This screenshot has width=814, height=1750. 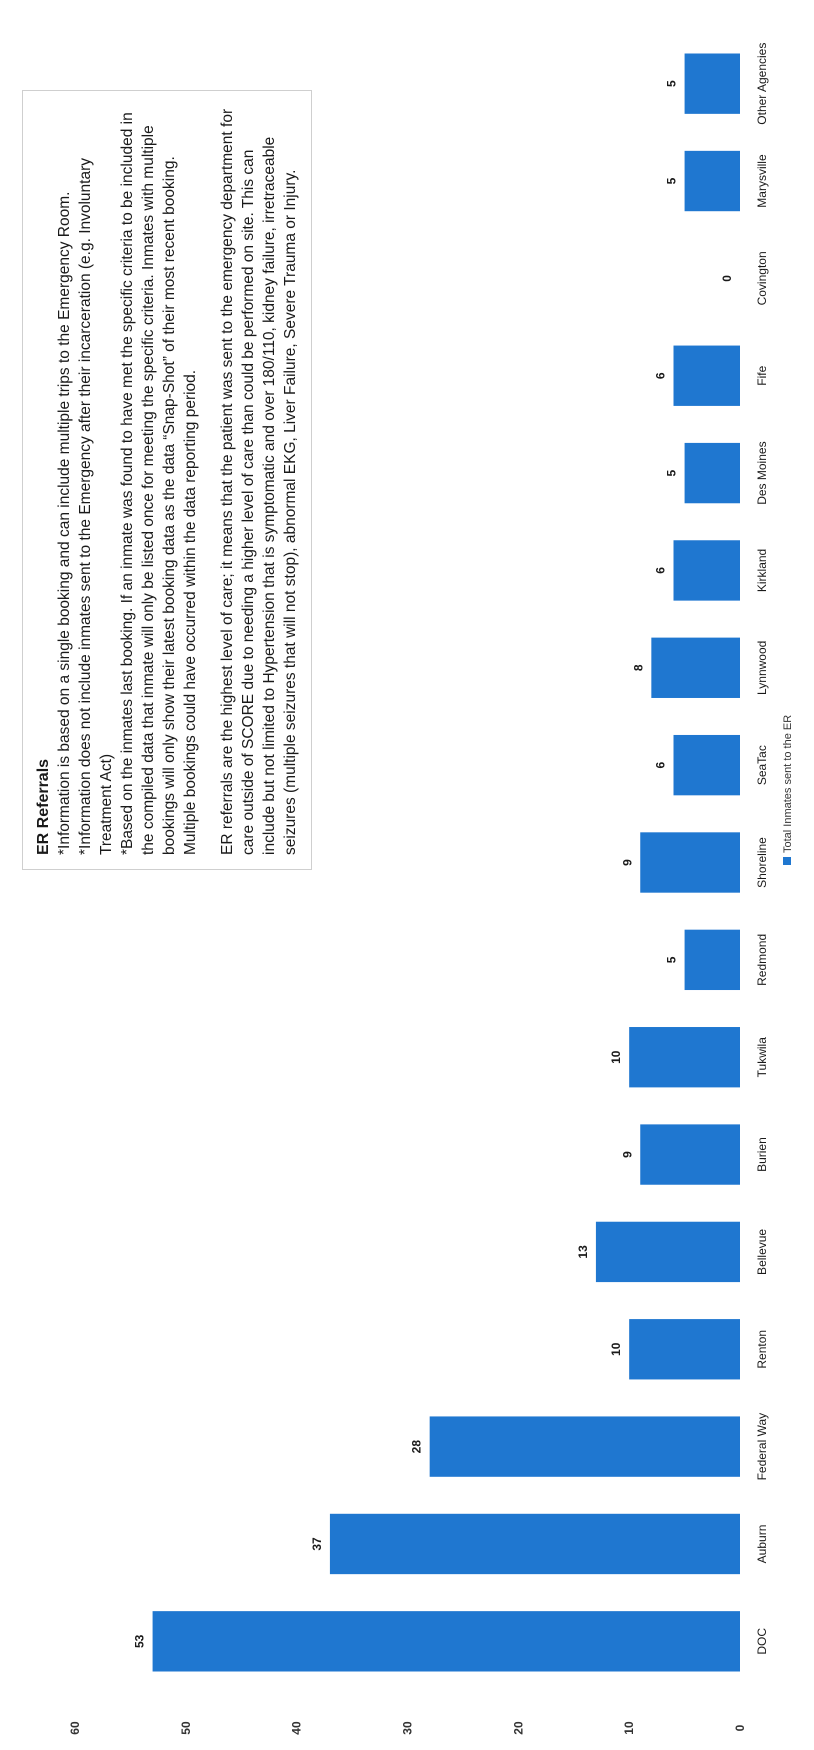 What do you see at coordinates (762, 570) in the screenshot?
I see `x-tick-label: Kirkland` at bounding box center [762, 570].